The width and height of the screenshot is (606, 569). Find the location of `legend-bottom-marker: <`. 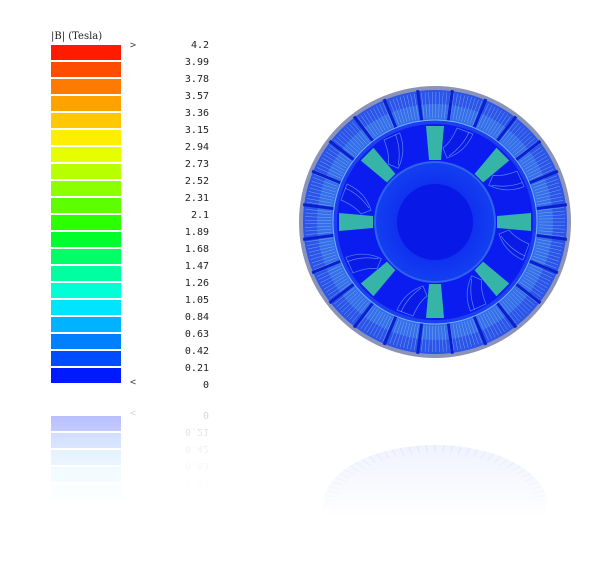

legend-bottom-marker: < is located at coordinates (133, 382).